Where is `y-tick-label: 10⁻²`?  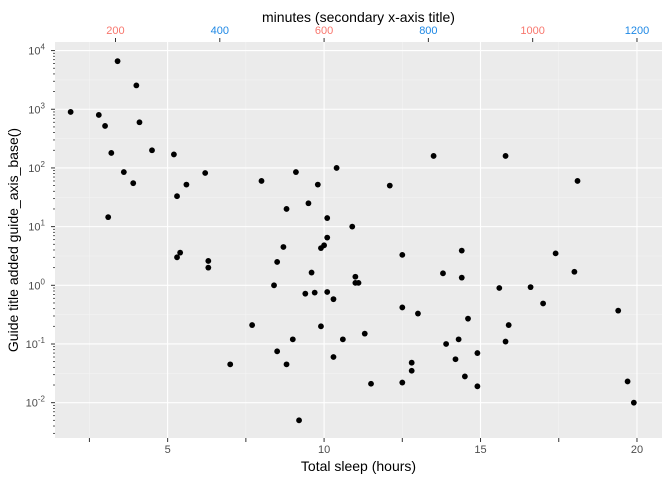
y-tick-label: 10⁻² is located at coordinates (36, 402).